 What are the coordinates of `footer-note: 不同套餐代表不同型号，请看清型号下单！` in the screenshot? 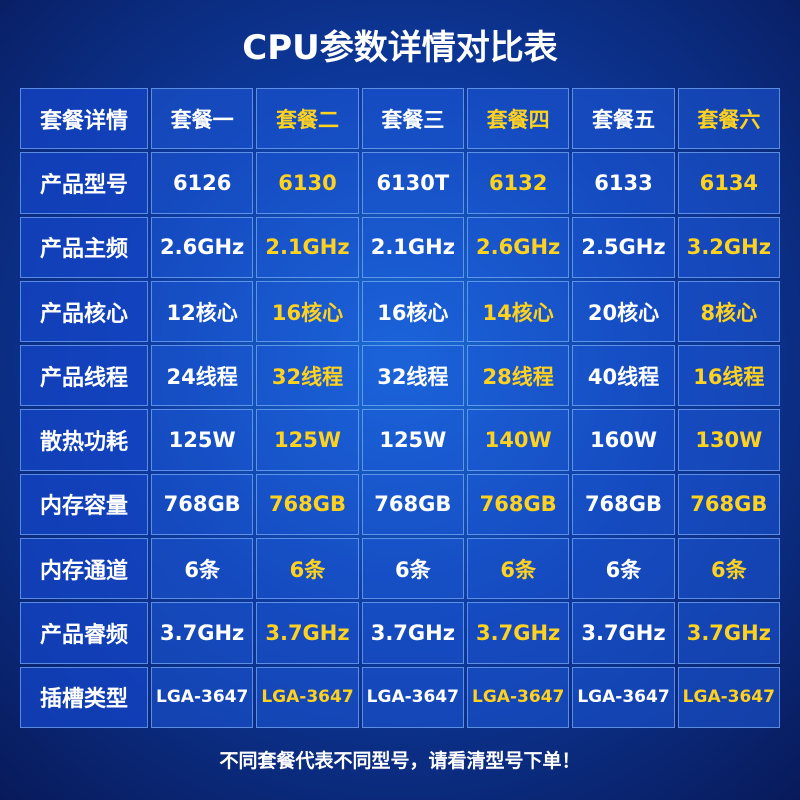 It's located at (400, 761).